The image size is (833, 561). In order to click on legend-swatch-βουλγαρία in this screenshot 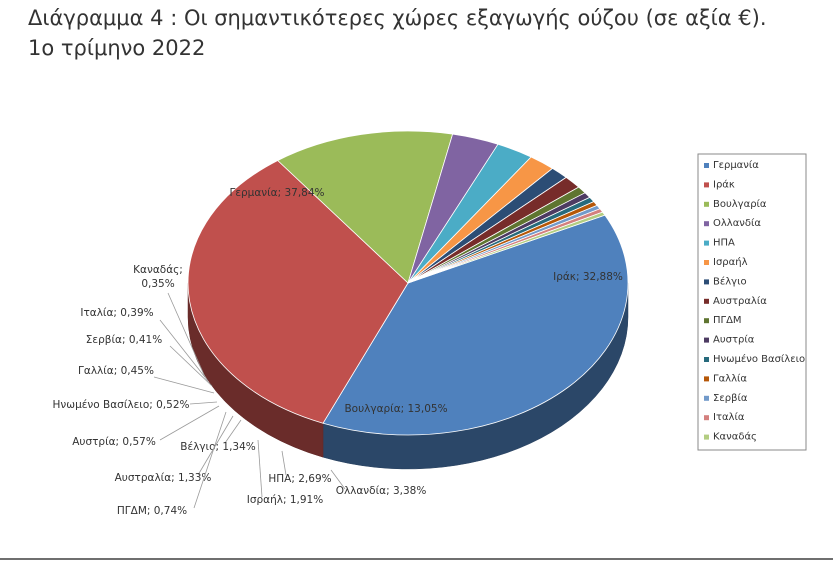, I will do `click(706, 204)`.